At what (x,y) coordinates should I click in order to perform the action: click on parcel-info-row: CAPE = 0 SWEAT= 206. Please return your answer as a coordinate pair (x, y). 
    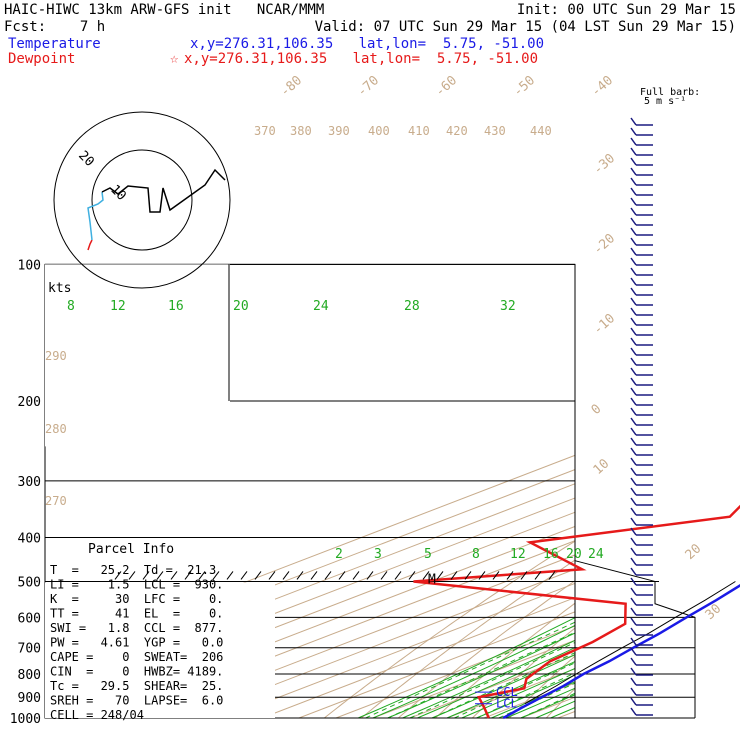
    Looking at the image, I should click on (136, 657).